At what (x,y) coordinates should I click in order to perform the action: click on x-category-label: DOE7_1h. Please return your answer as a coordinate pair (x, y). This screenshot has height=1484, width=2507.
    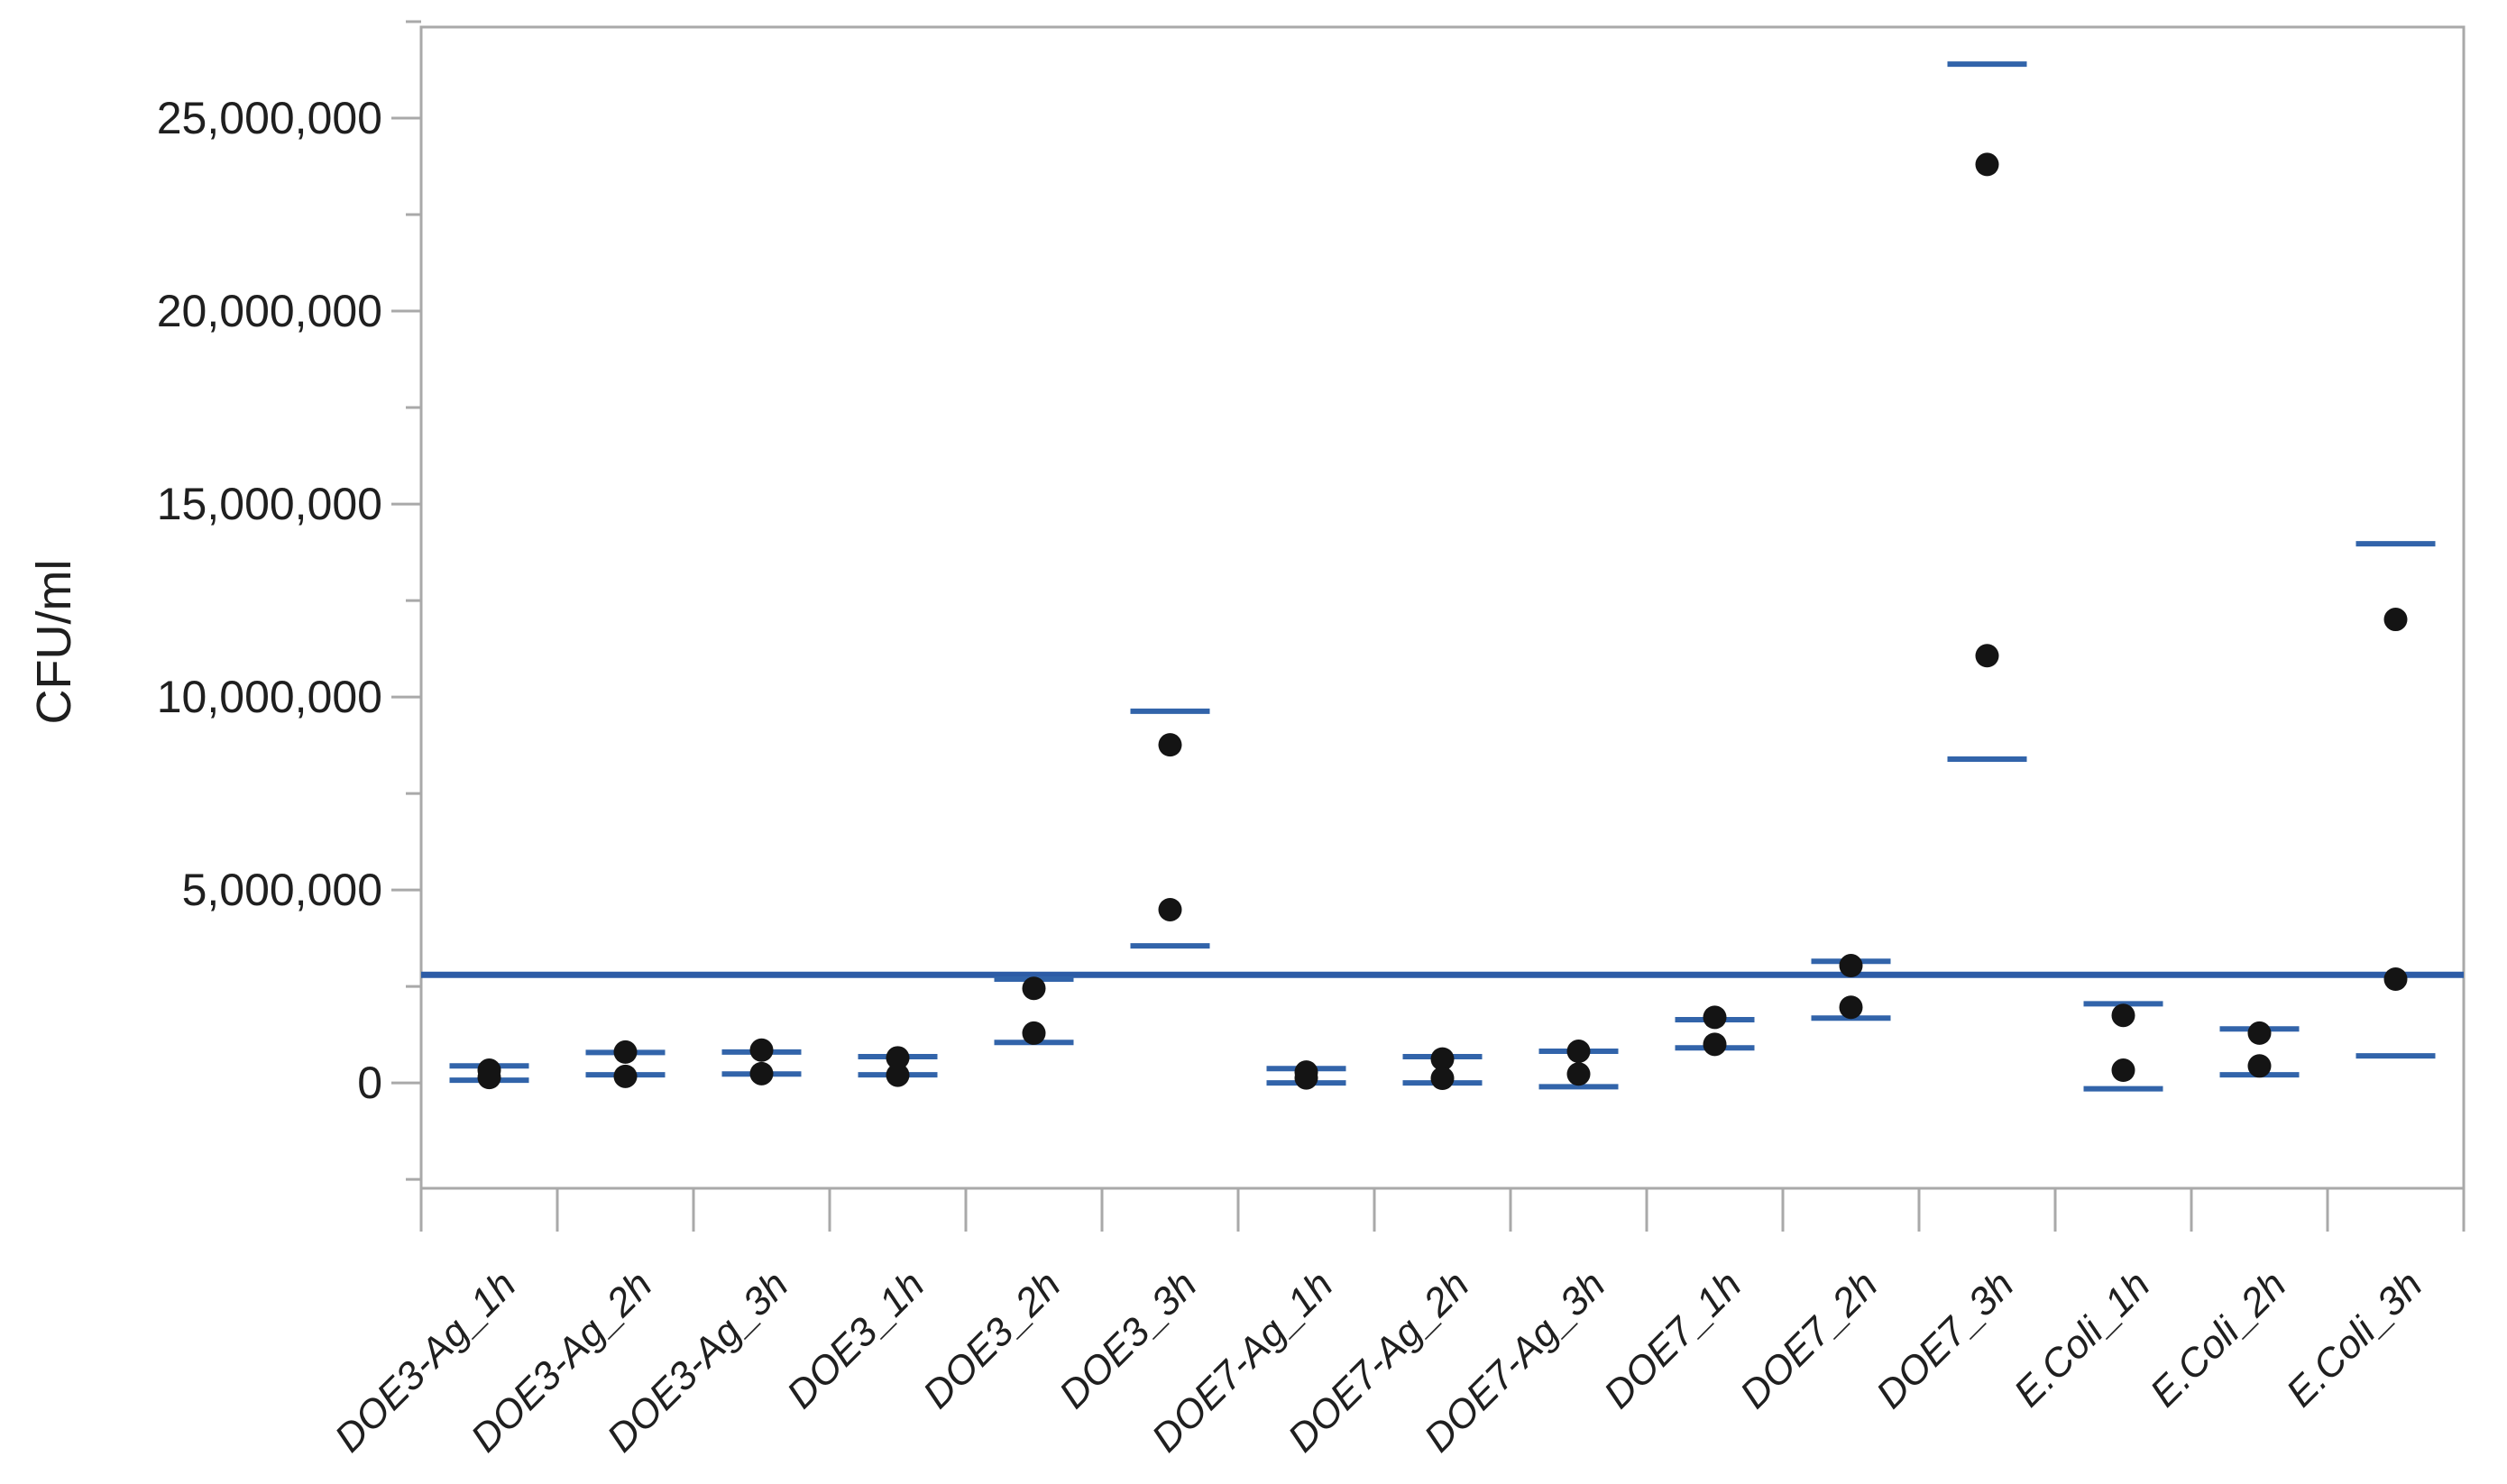
    Looking at the image, I should click on (1672, 1339).